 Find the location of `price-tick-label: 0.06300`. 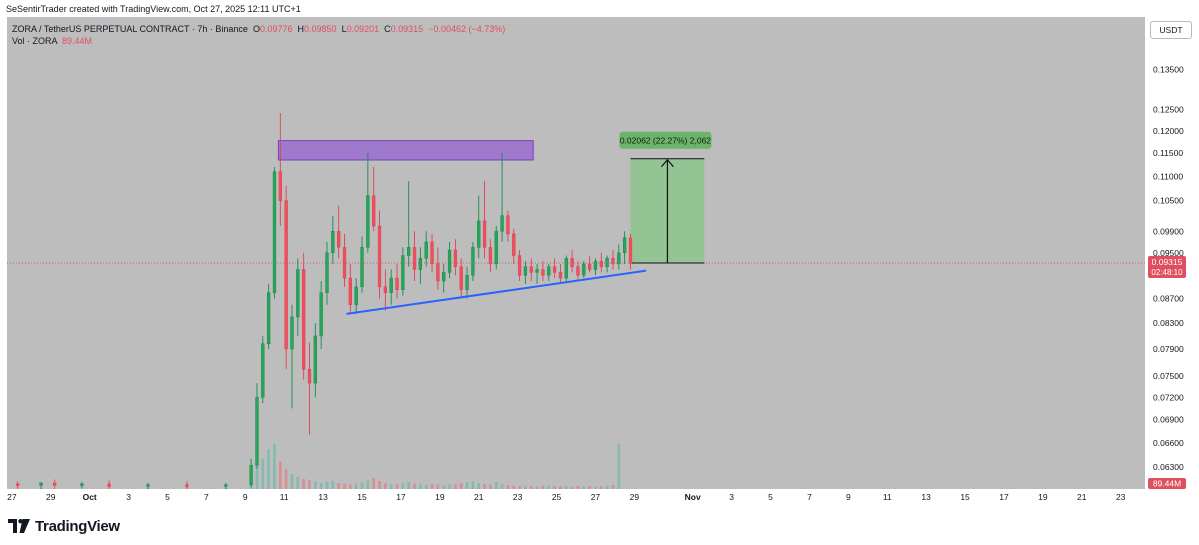

price-tick-label: 0.06300 is located at coordinates (1168, 467).